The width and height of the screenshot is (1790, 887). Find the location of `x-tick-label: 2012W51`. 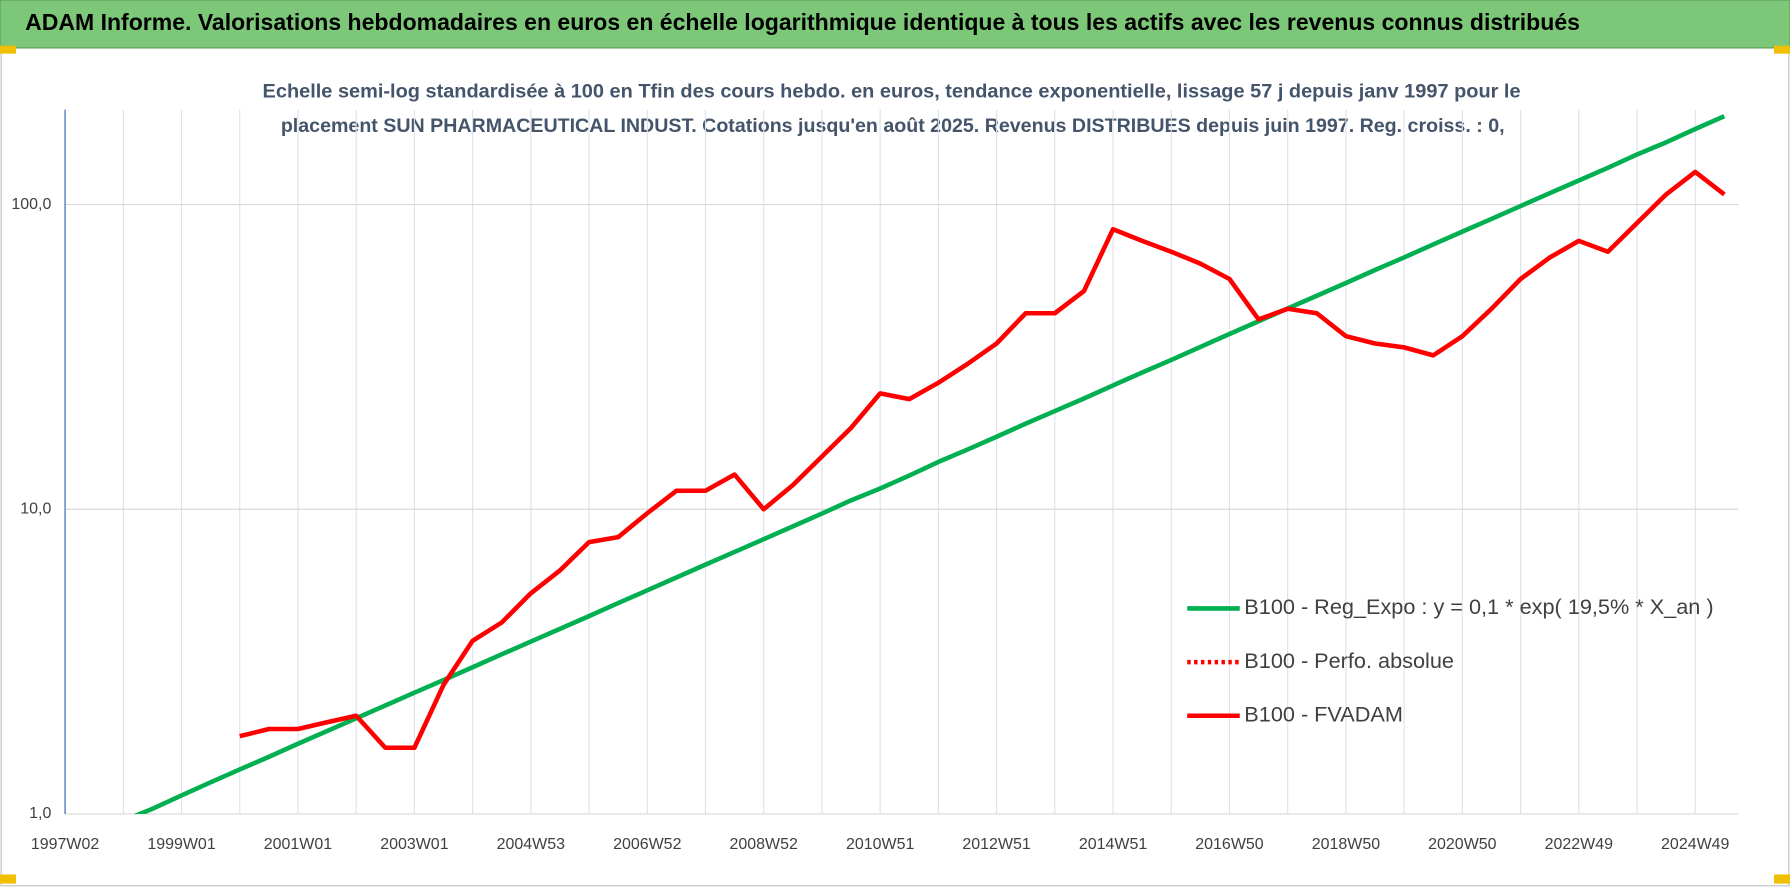

x-tick-label: 2012W51 is located at coordinates (996, 844).